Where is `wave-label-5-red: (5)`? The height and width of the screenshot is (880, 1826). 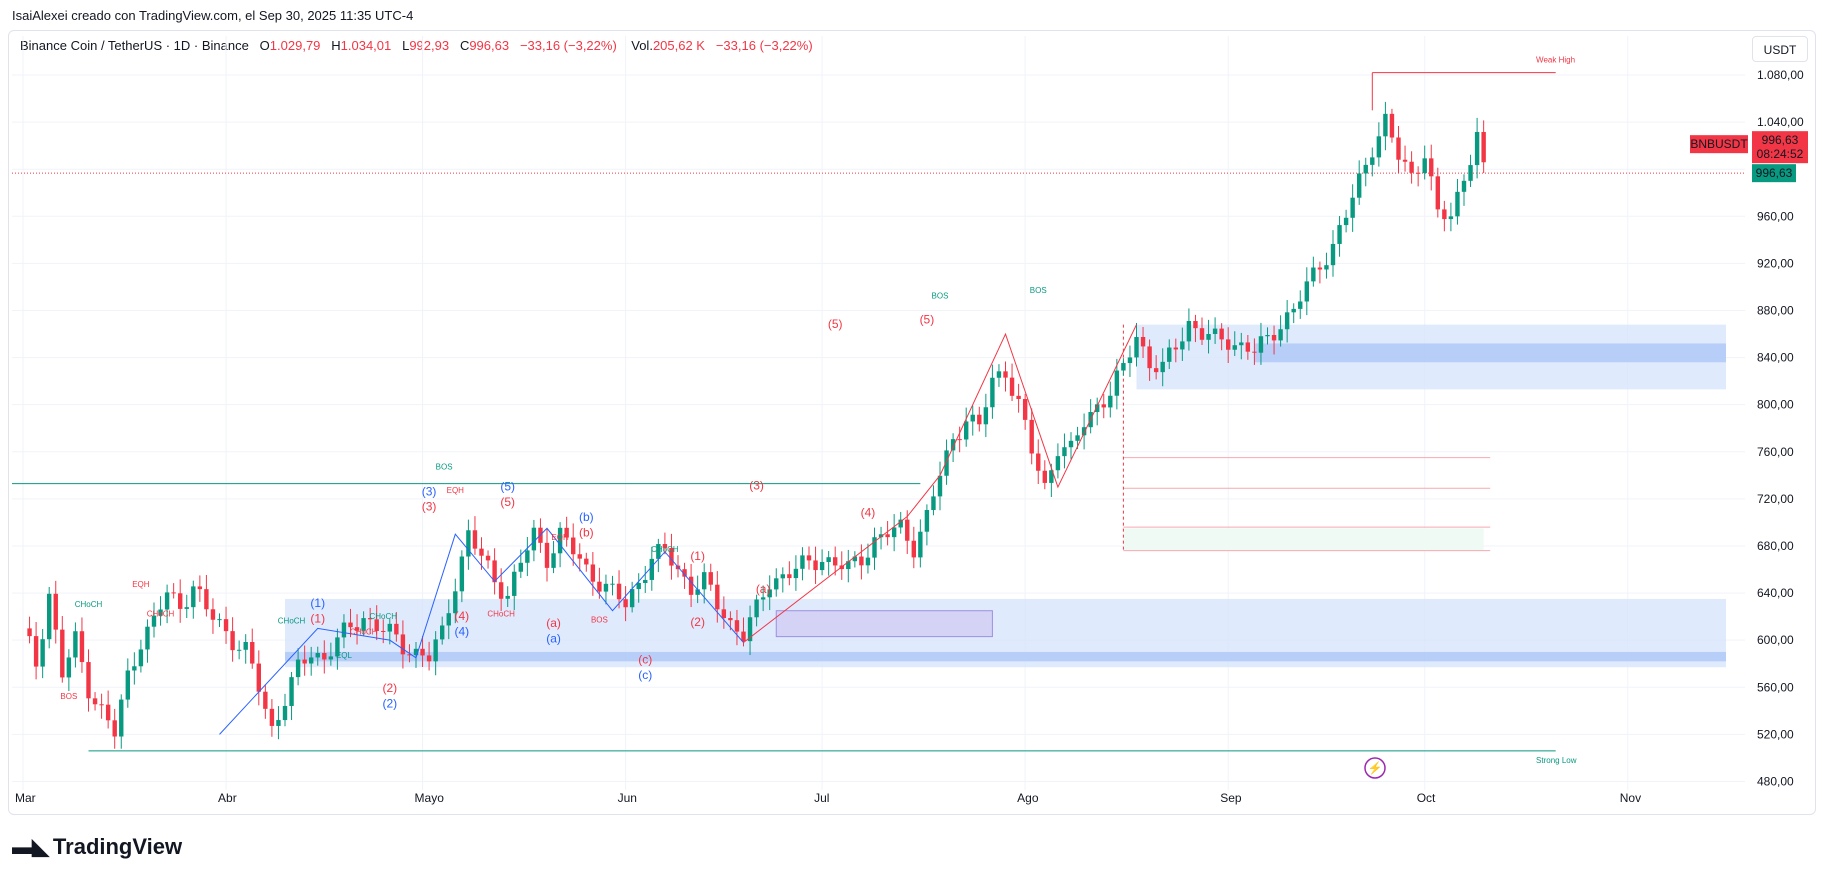 wave-label-5-red: (5) is located at coordinates (507, 502).